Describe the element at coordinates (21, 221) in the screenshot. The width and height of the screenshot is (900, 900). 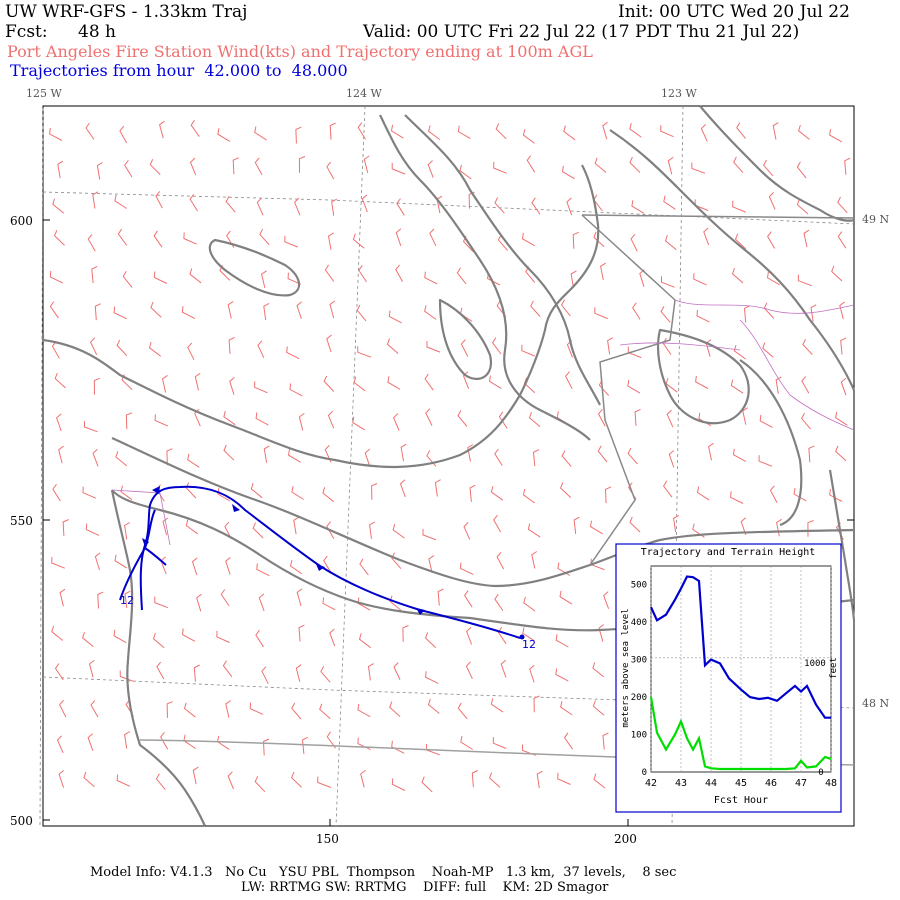
I see `y-tick-600: 600` at that location.